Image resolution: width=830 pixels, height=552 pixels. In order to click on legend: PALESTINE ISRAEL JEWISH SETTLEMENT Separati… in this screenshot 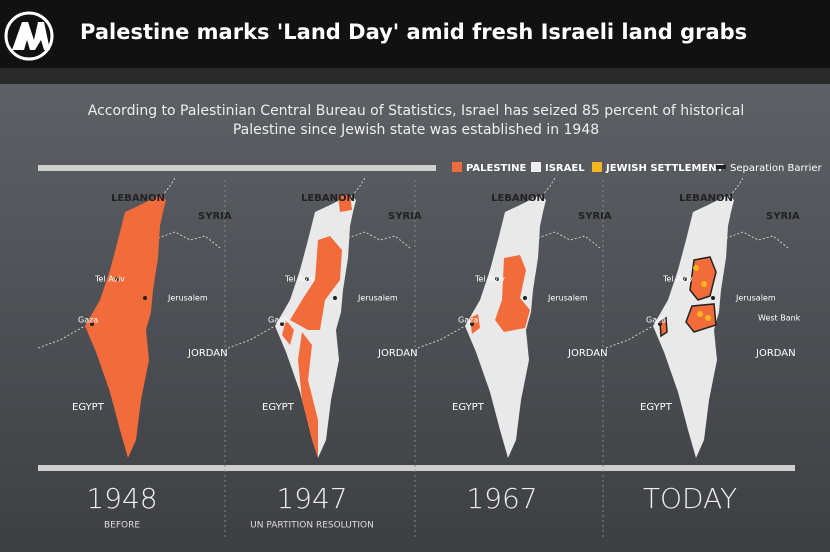, I will do `click(637, 168)`.